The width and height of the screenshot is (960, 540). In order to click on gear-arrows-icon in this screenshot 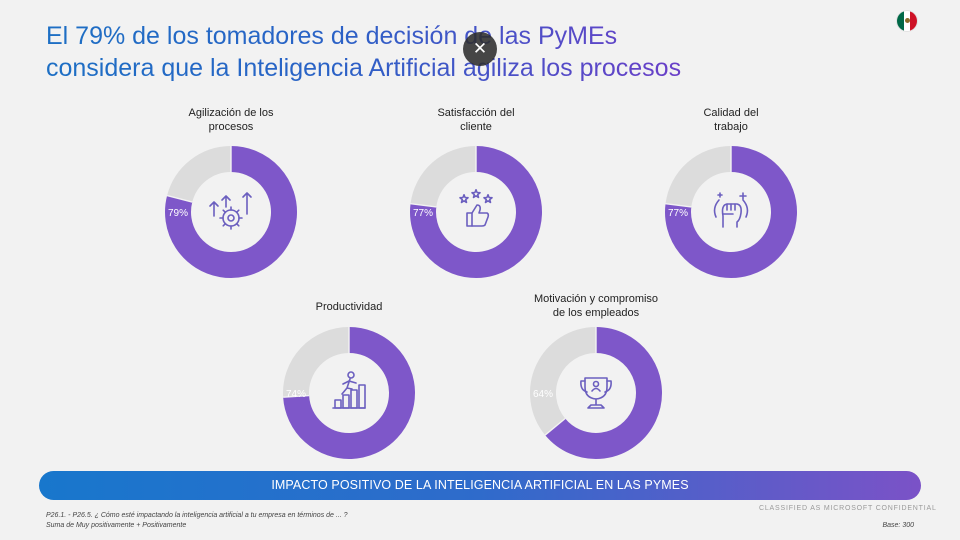, I will do `click(230, 211)`.